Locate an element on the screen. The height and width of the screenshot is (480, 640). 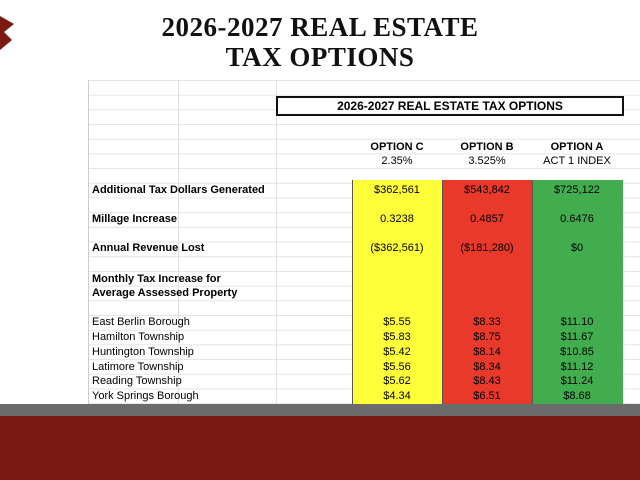
slide-title: TAX OPTIONS is located at coordinates (320, 57).